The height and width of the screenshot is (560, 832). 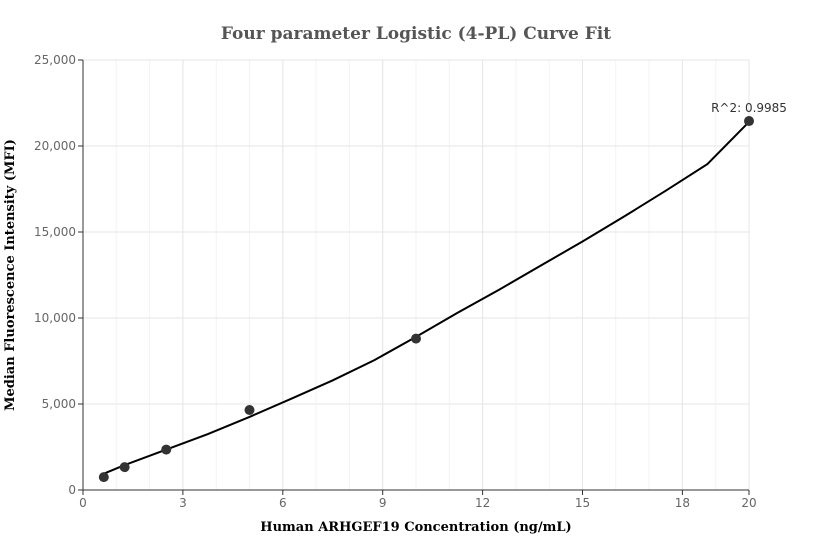 I want to click on x-tick-label: 9, so click(x=383, y=503).